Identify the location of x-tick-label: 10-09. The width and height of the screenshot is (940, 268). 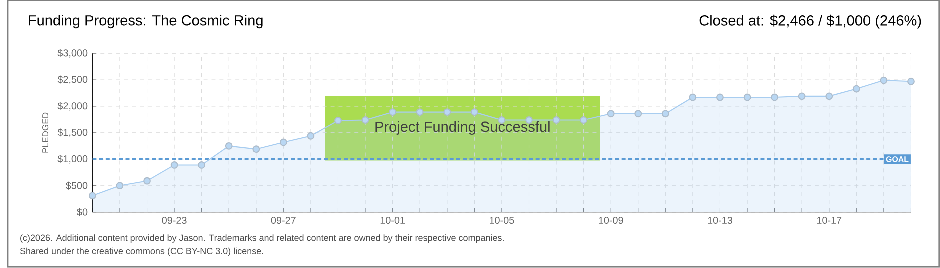
(611, 220).